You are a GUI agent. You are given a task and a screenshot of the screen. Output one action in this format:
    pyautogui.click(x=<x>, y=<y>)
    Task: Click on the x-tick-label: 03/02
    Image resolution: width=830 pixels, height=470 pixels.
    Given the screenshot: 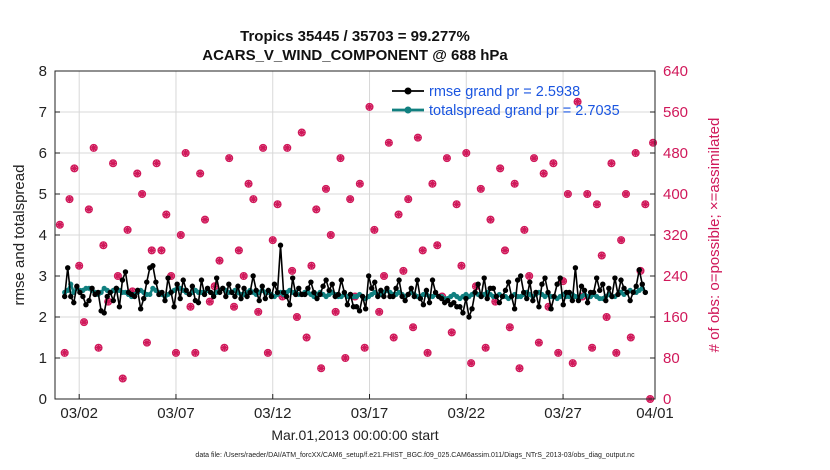 What is the action you would take?
    pyautogui.click(x=79, y=413)
    